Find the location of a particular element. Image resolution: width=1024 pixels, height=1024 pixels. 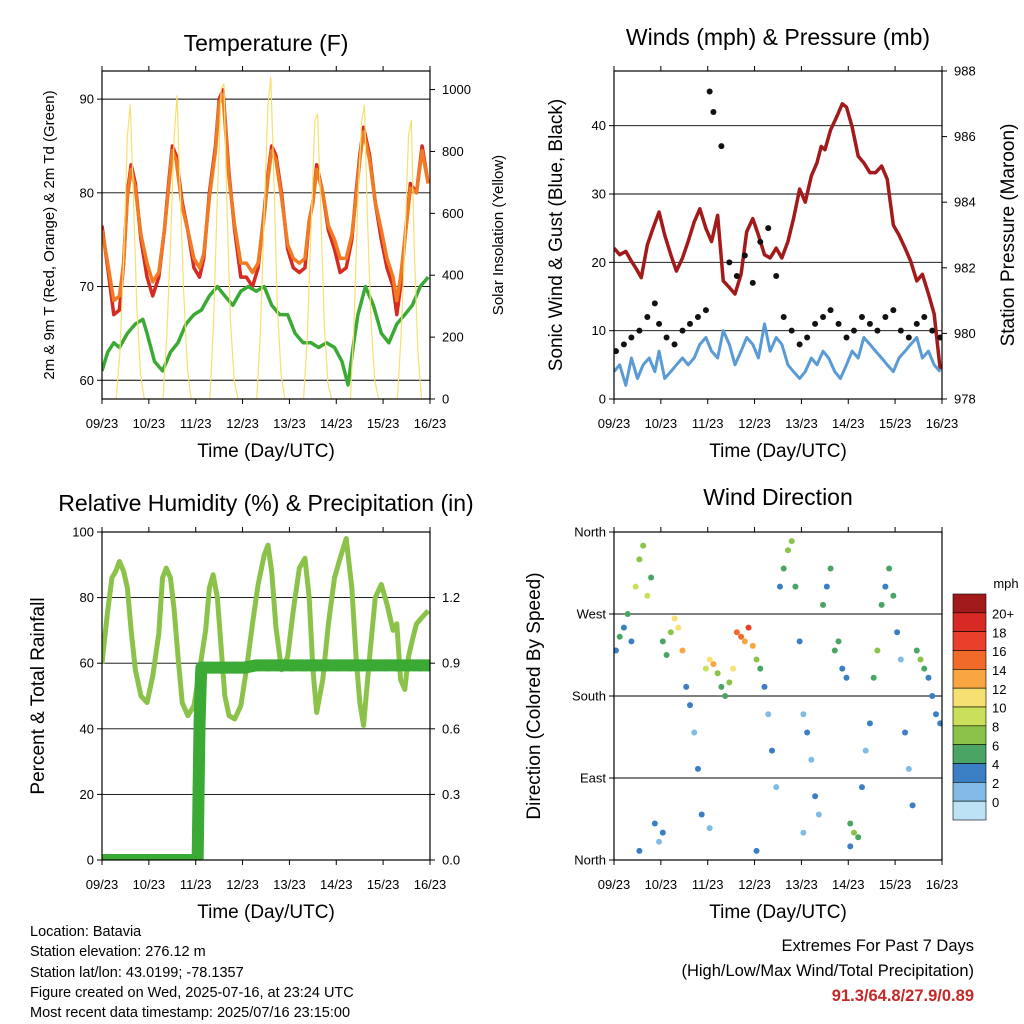

colorbar-label: 18 is located at coordinates (999, 632).